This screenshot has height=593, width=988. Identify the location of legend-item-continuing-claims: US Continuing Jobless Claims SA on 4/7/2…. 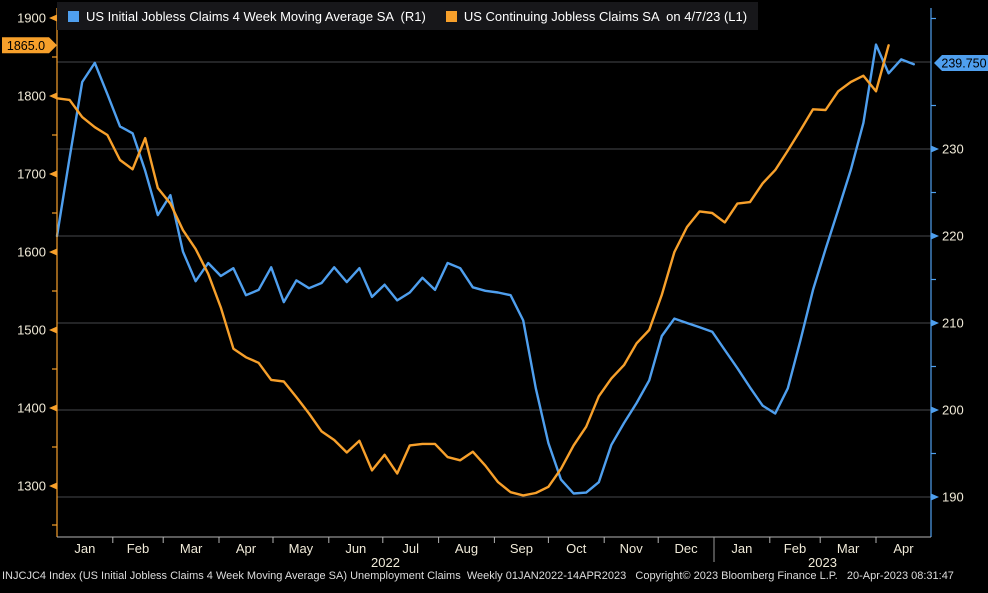
(596, 16).